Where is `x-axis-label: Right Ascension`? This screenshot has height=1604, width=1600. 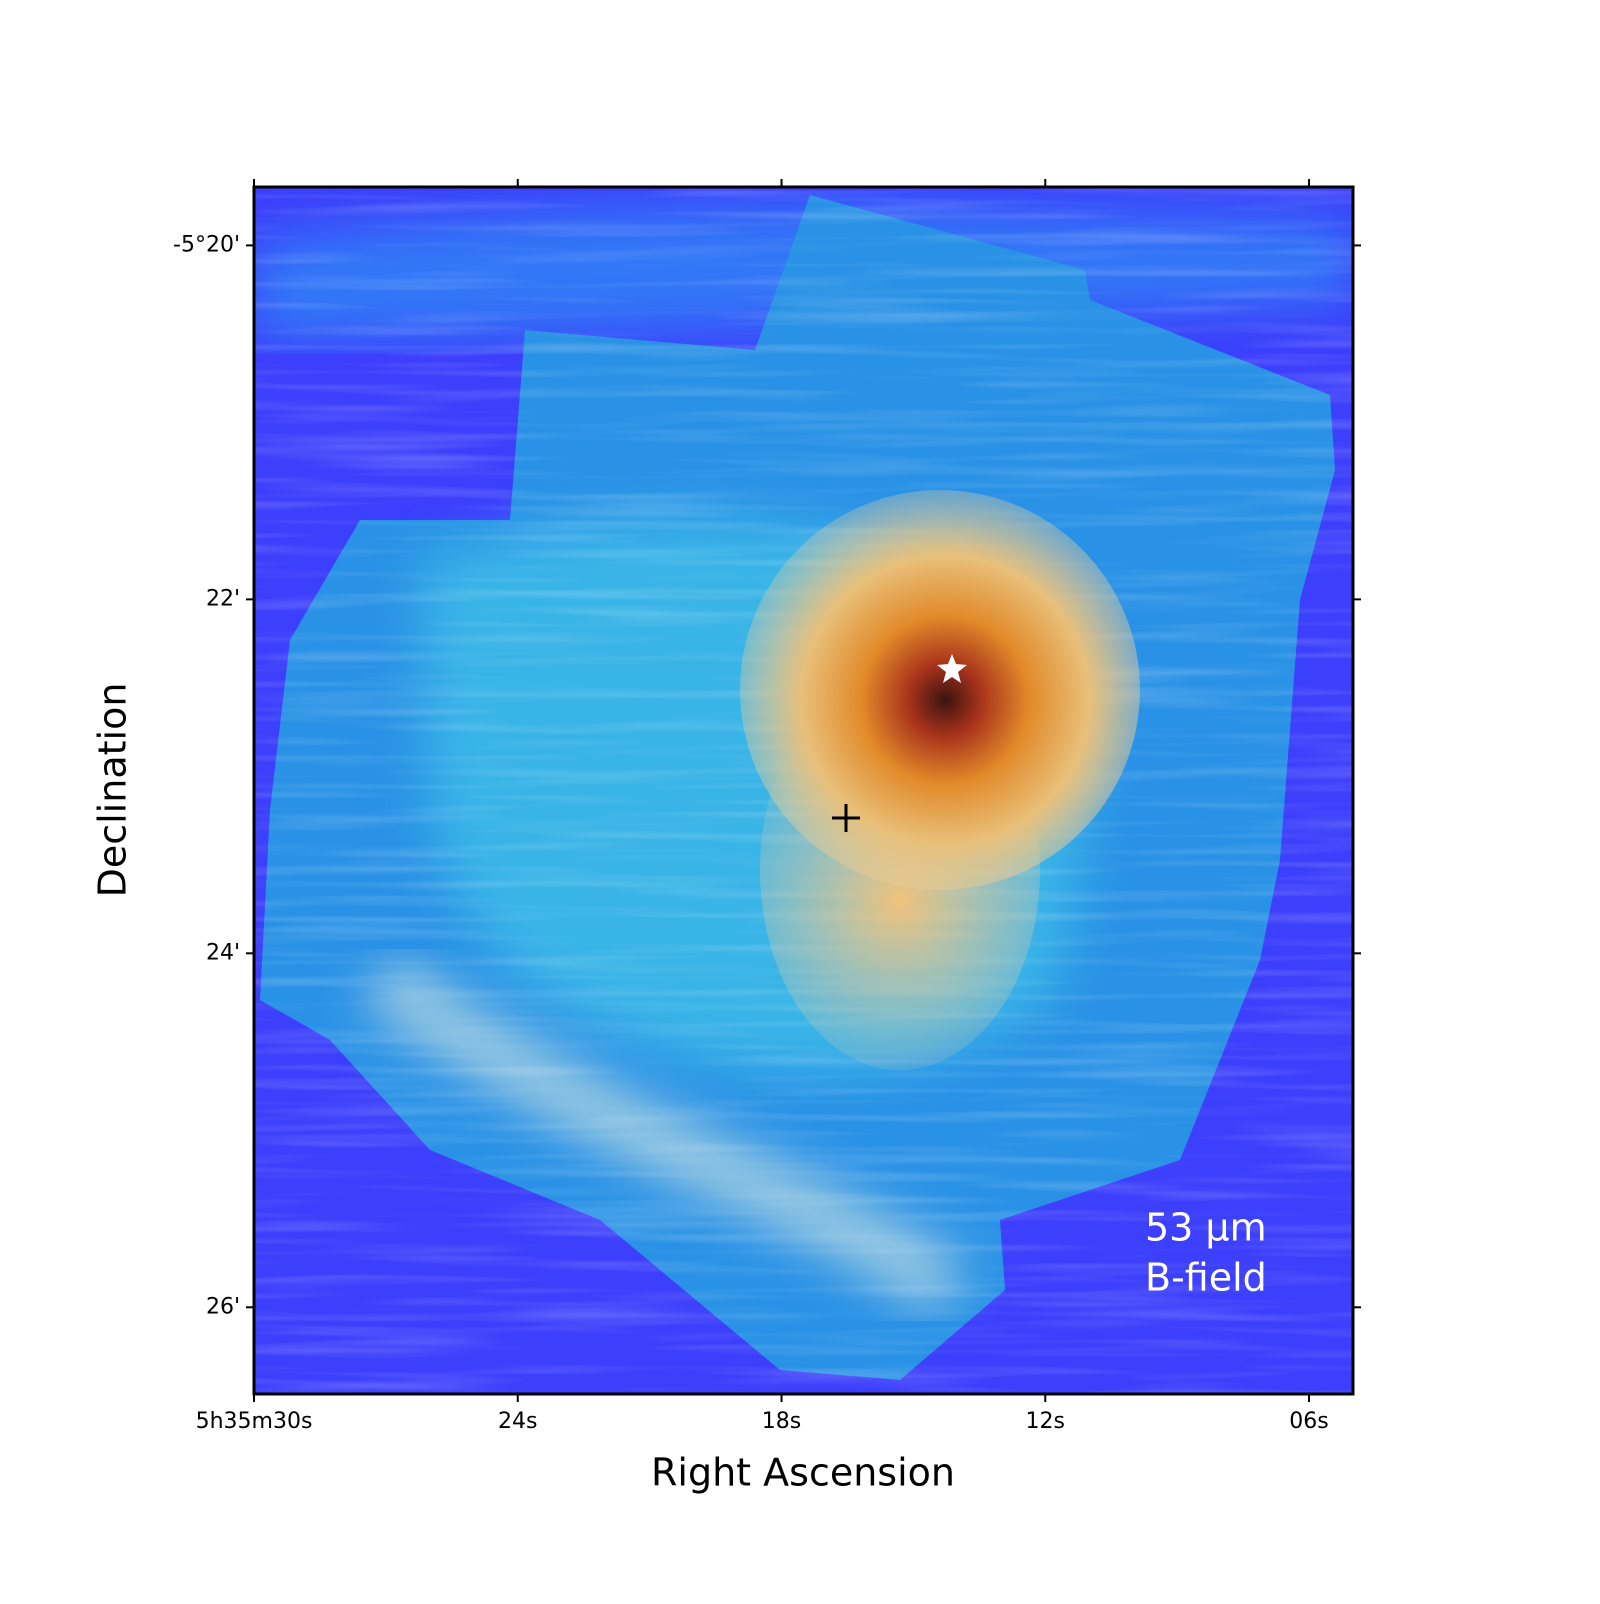
x-axis-label: Right Ascension is located at coordinates (803, 1473).